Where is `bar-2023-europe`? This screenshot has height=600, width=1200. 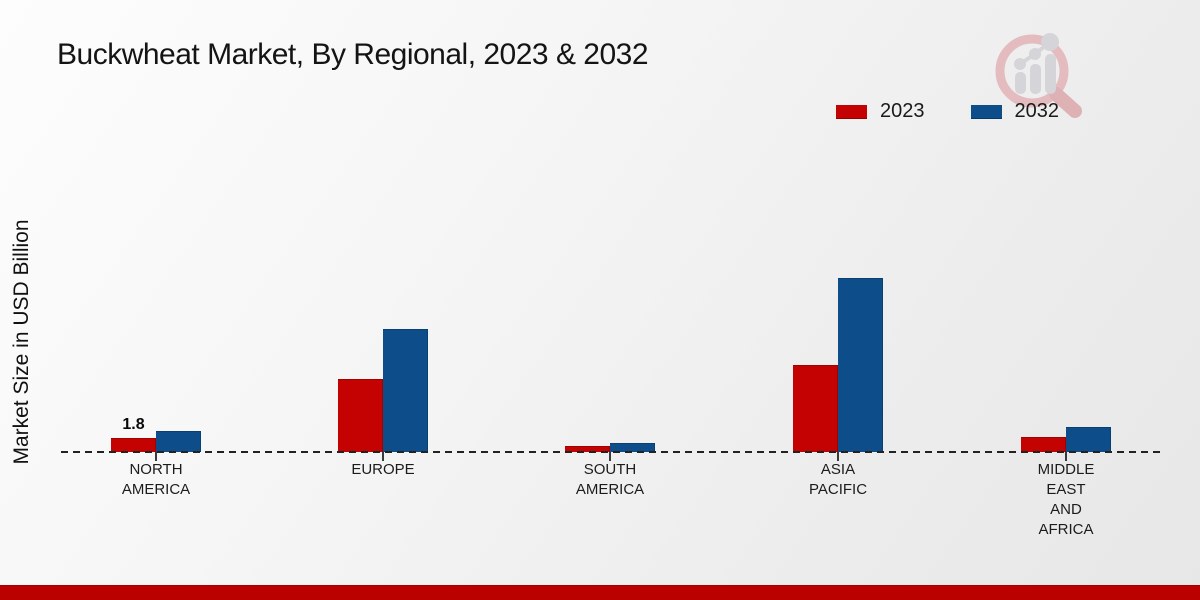
bar-2023-europe is located at coordinates (360, 415).